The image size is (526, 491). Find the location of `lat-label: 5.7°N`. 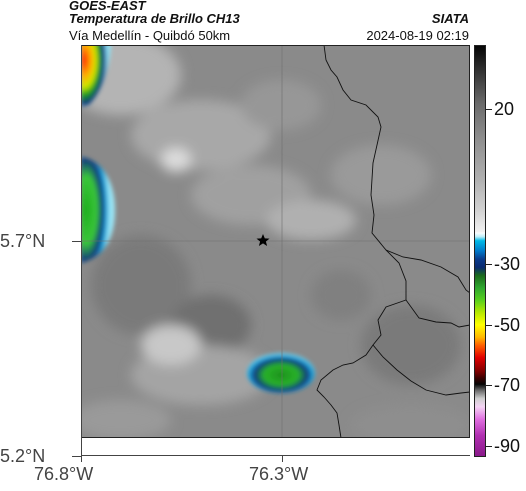

lat-label: 5.7°N is located at coordinates (23, 241).